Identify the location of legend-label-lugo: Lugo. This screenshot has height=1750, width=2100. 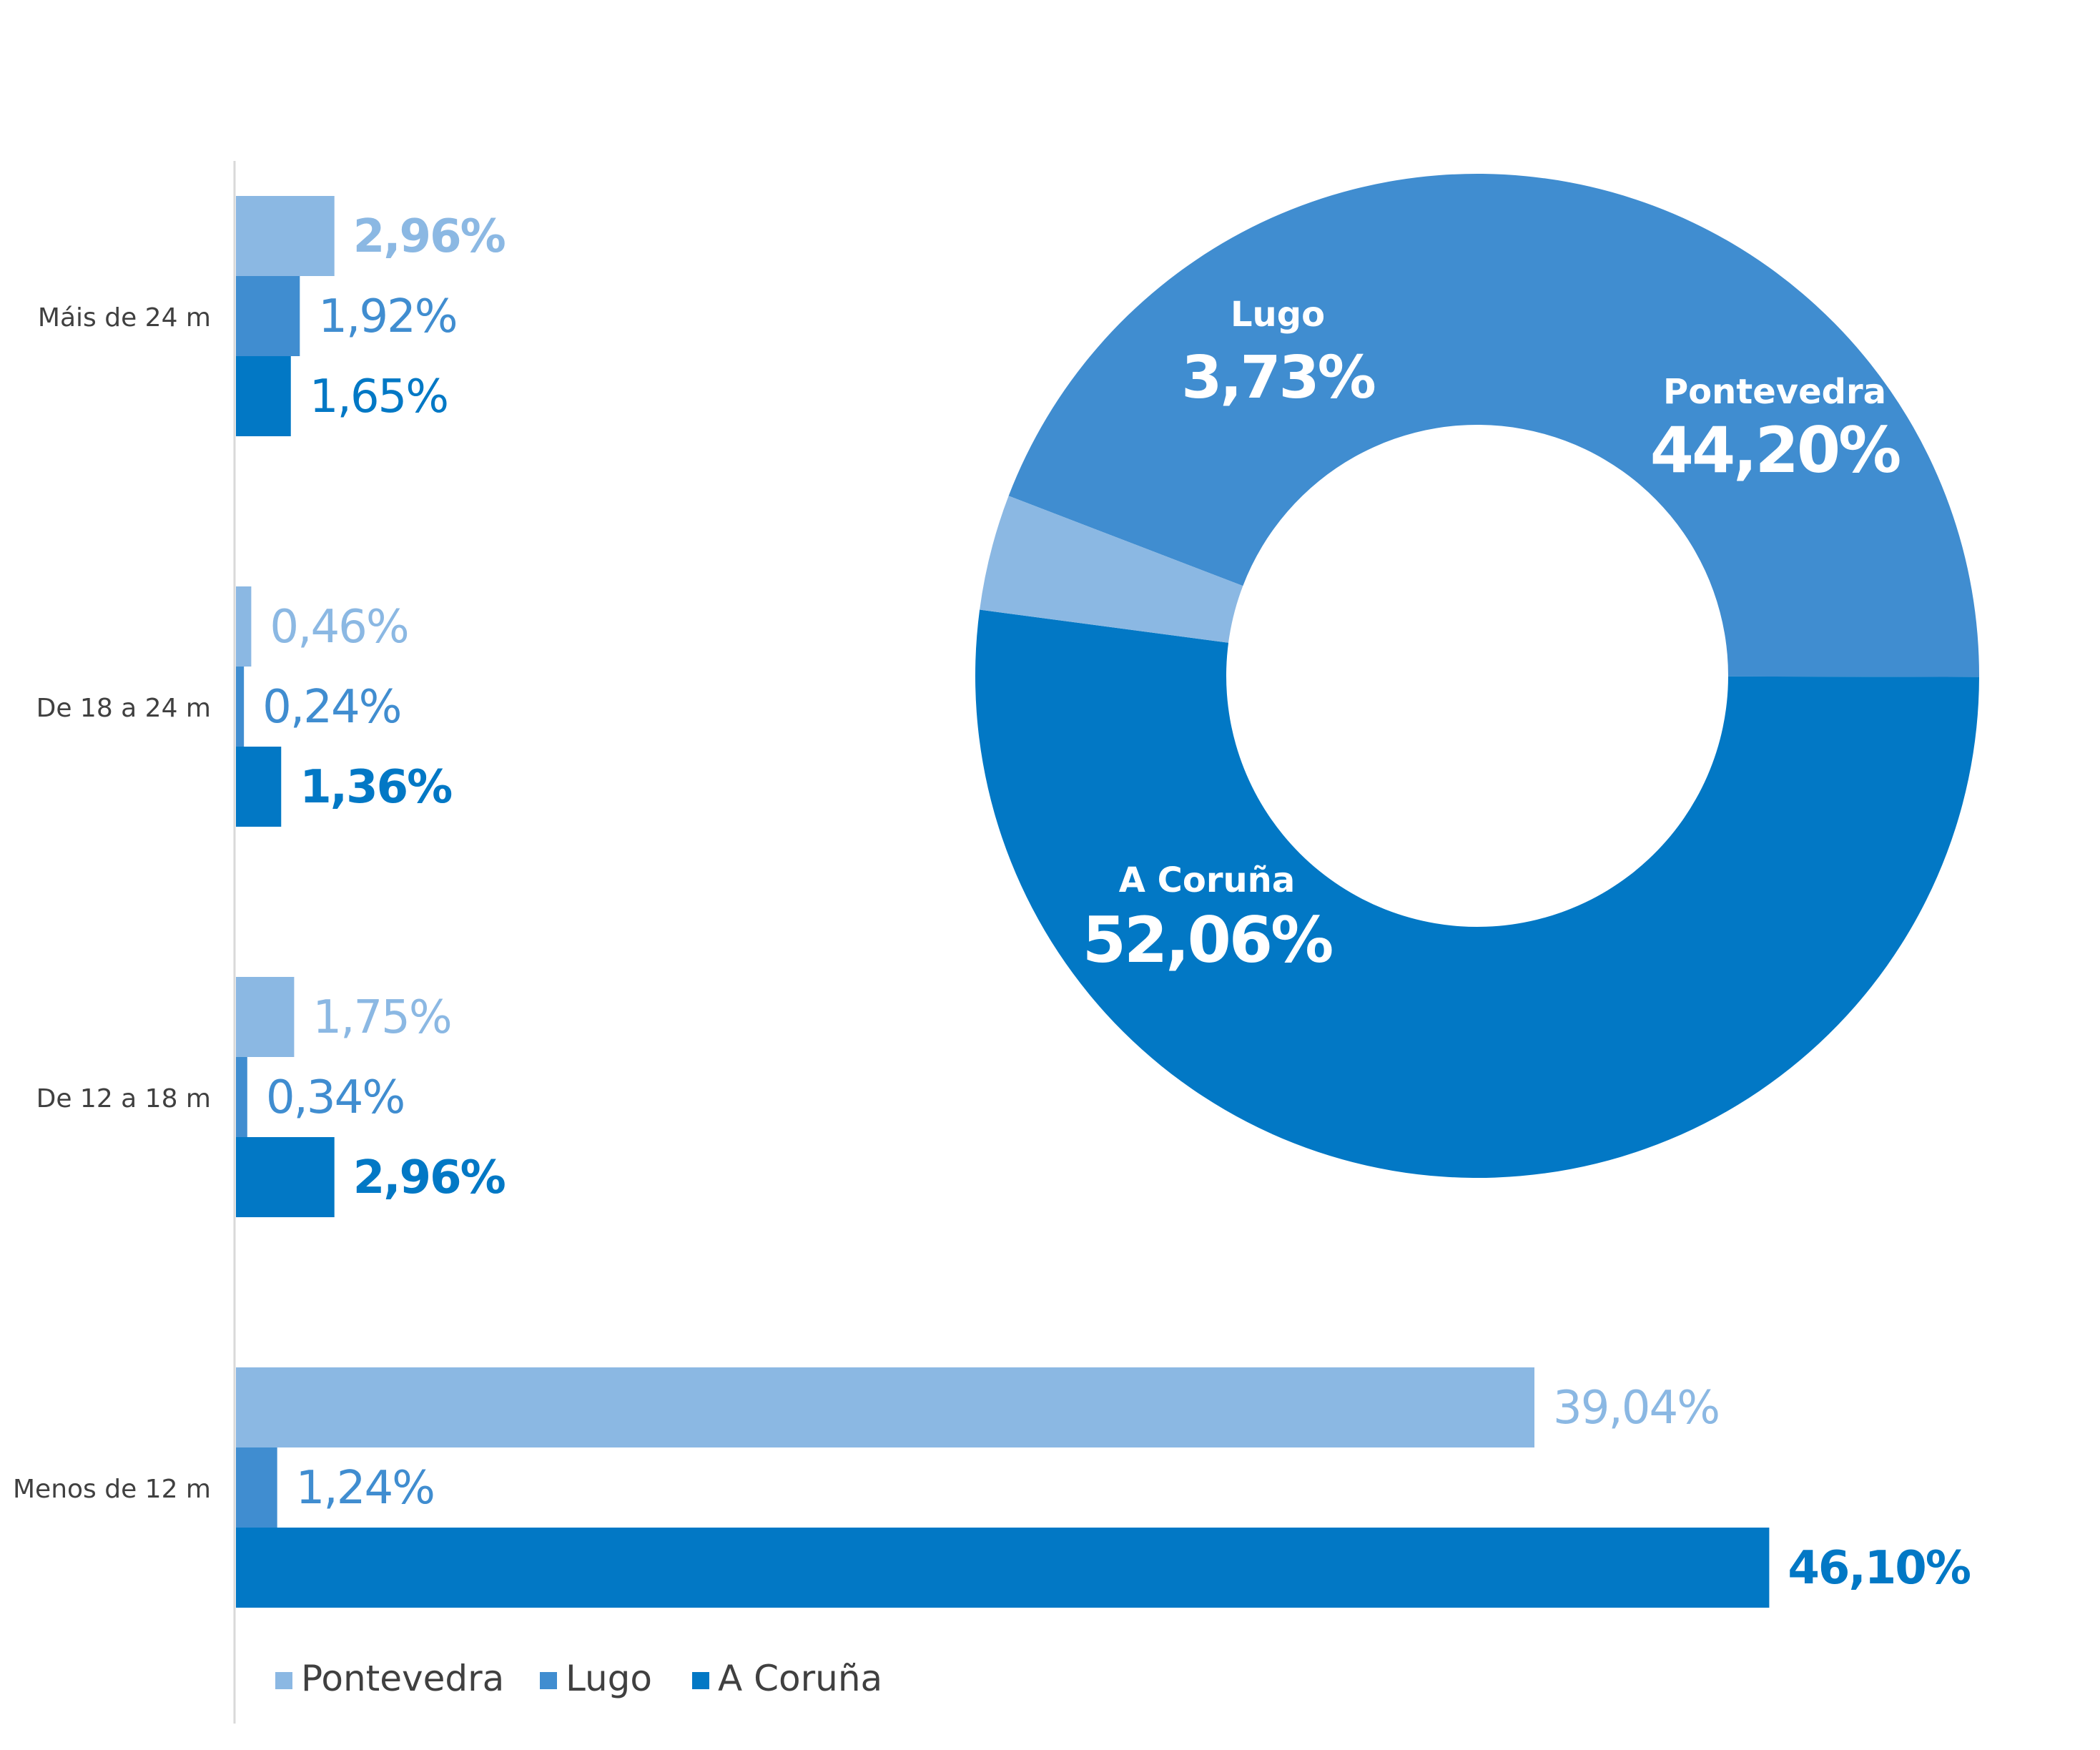
(609, 1679).